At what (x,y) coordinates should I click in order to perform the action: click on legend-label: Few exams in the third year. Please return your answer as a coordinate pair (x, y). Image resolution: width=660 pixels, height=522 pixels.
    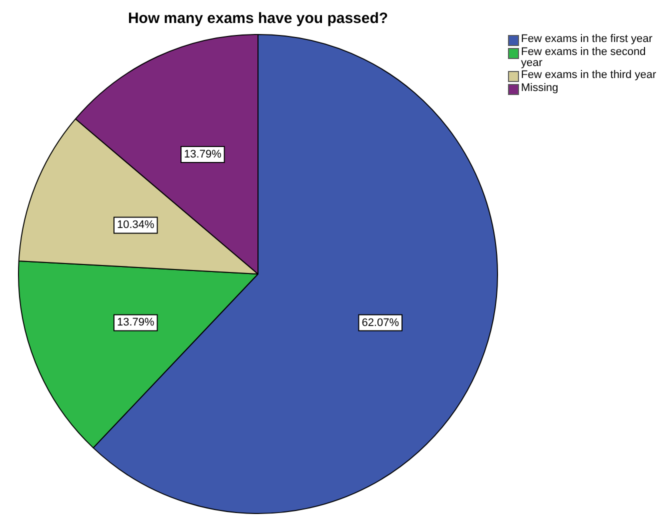
    Looking at the image, I should click on (588, 75).